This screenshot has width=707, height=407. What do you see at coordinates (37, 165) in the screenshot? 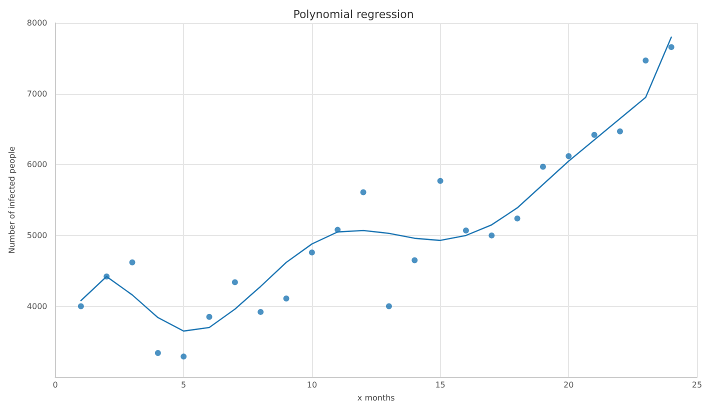
I see `y-tick-label: 6000` at bounding box center [37, 165].